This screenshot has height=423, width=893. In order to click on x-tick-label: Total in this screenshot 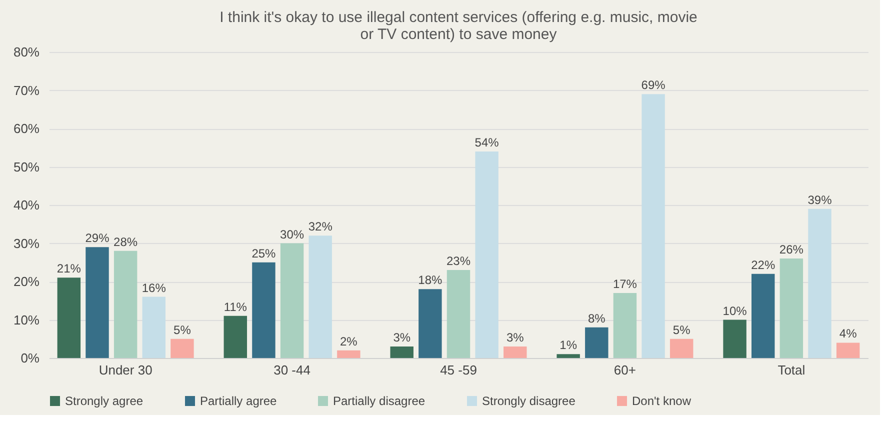, I will do `click(792, 370)`.